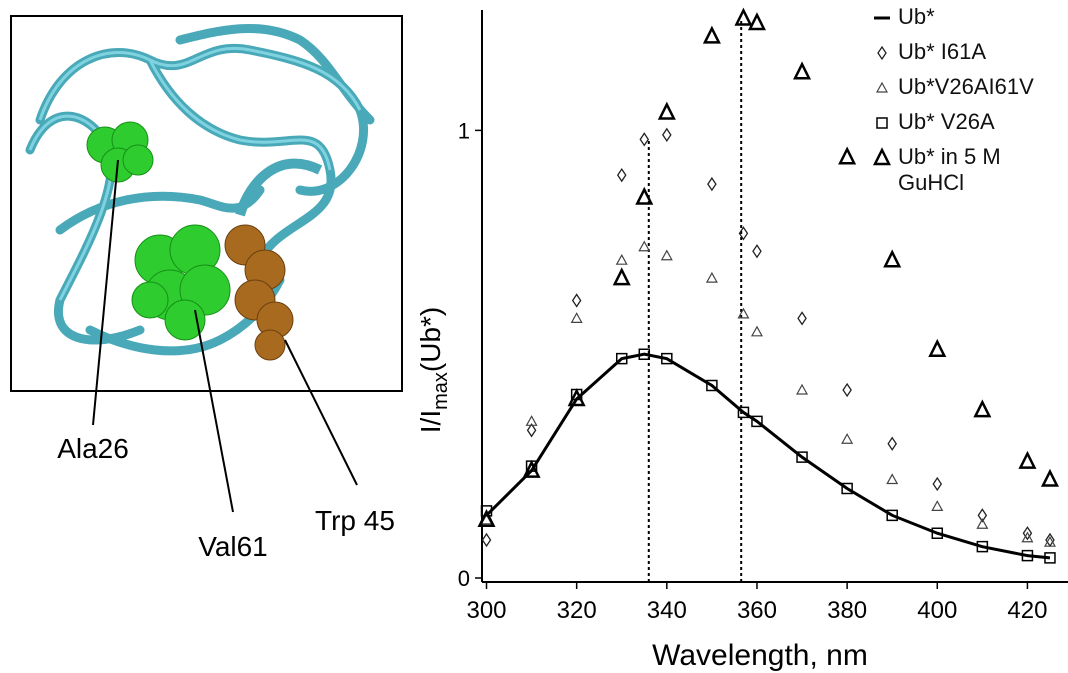 The height and width of the screenshot is (673, 1068). I want to click on residue-label: Trp 45, so click(355, 520).